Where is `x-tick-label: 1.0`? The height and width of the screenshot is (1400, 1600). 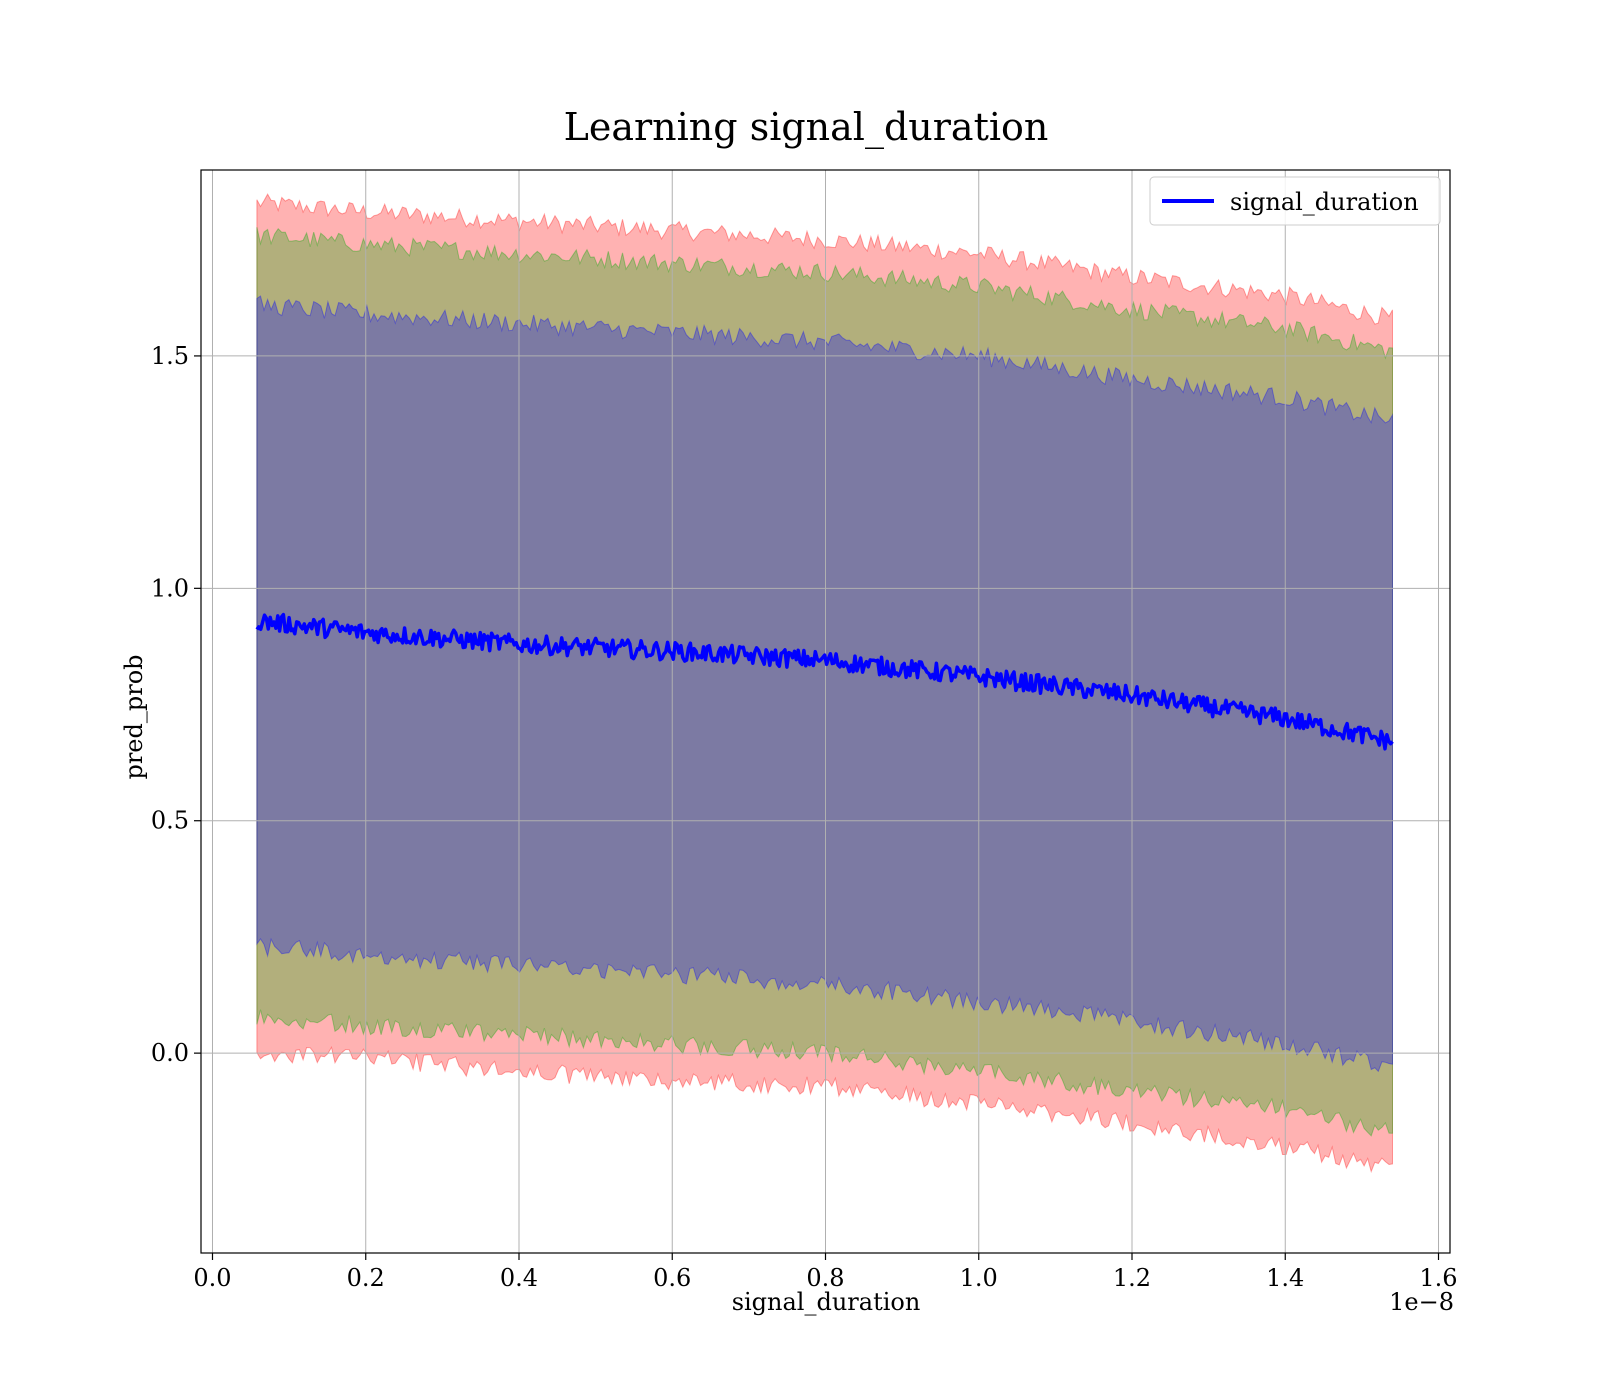
x-tick-label: 1.0 is located at coordinates (979, 1278).